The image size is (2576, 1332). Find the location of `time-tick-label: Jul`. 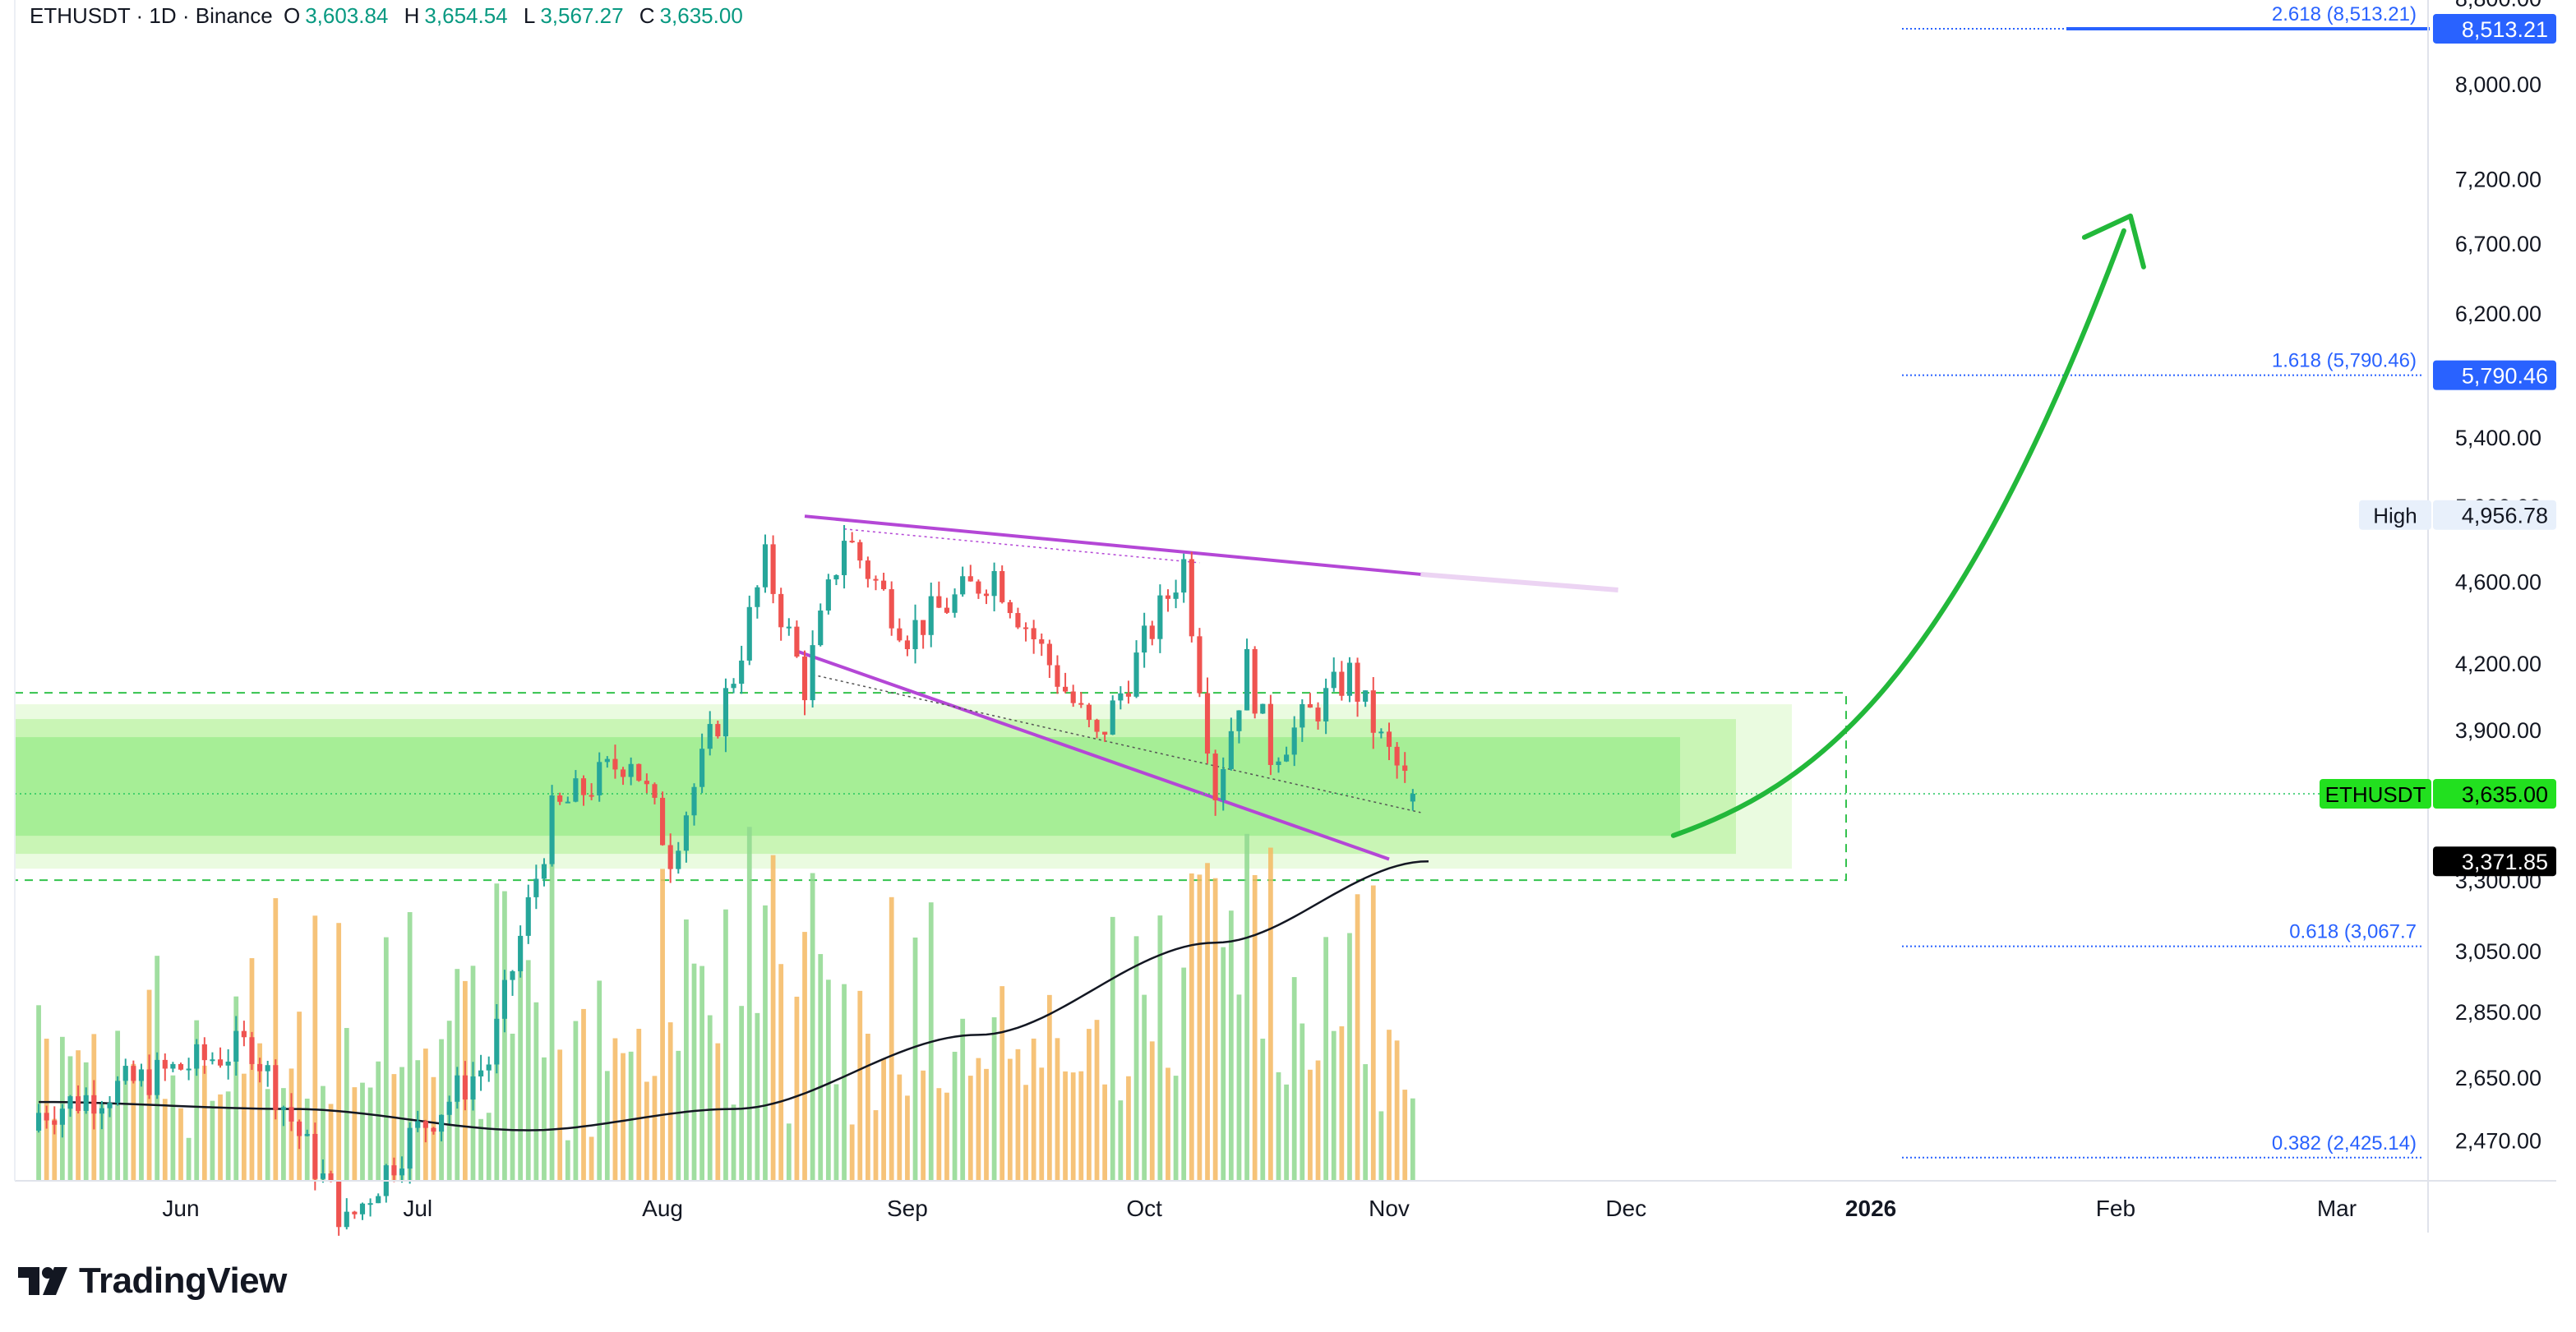

time-tick-label: Jul is located at coordinates (418, 1208).